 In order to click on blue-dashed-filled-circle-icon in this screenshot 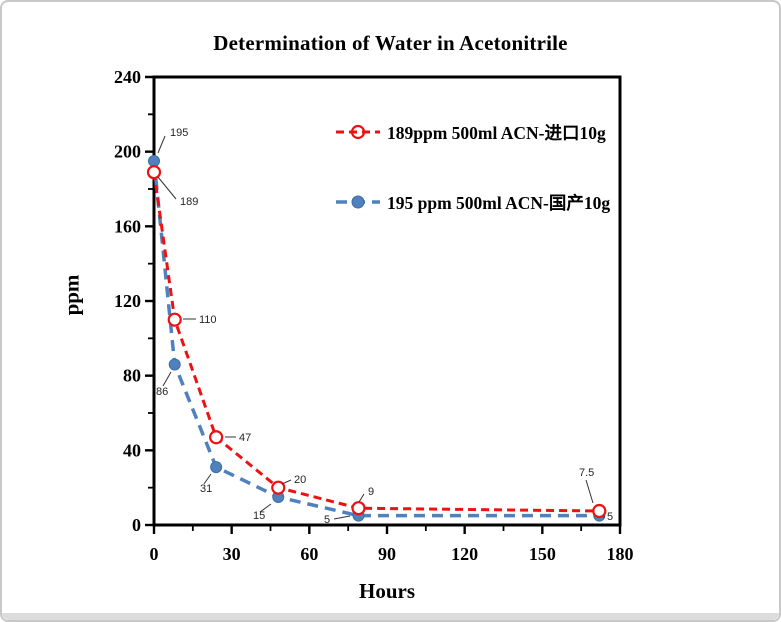, I will do `click(358, 202)`.